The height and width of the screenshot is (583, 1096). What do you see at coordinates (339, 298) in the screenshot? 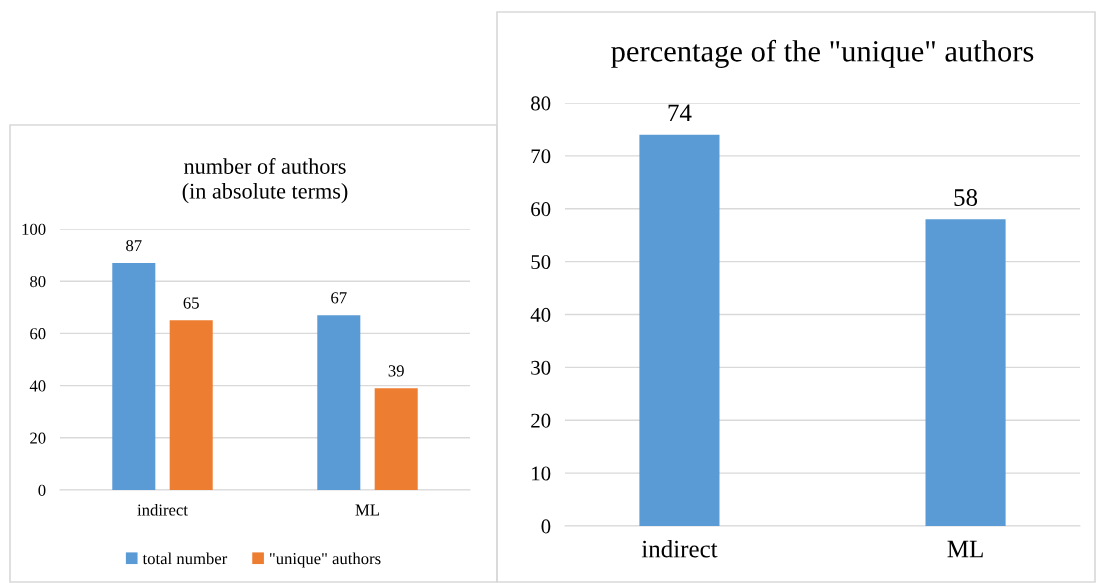
I see `data-label: 67` at bounding box center [339, 298].